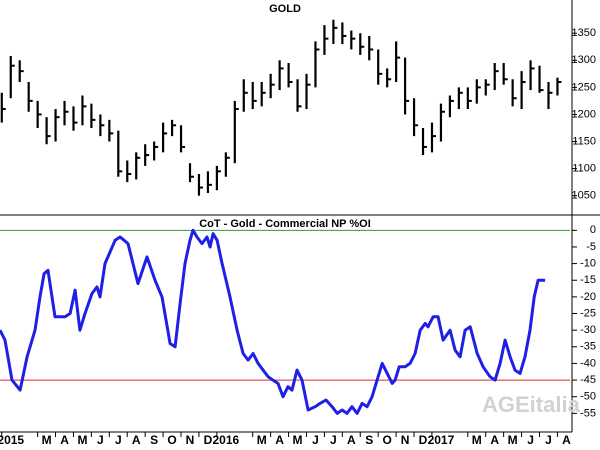  Describe the element at coordinates (584, 196) in the screenshot. I see `y-tick-label: 1050` at that location.